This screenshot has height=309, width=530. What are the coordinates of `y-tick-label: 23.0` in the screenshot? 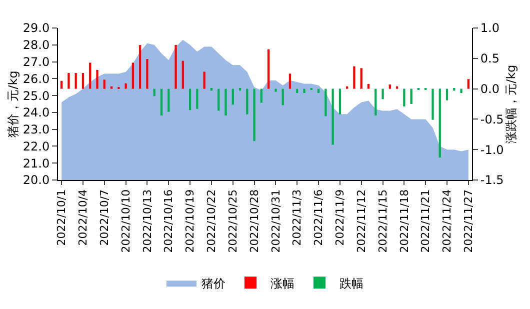 It's located at (36, 129).